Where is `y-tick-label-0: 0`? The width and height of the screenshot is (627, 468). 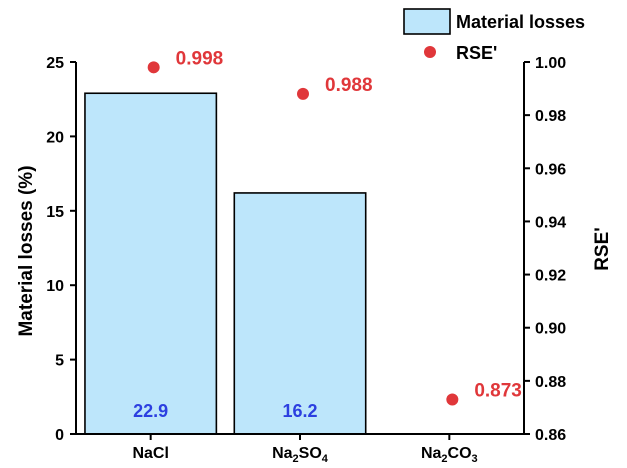
y-tick-label-0: 0 is located at coordinates (59, 435).